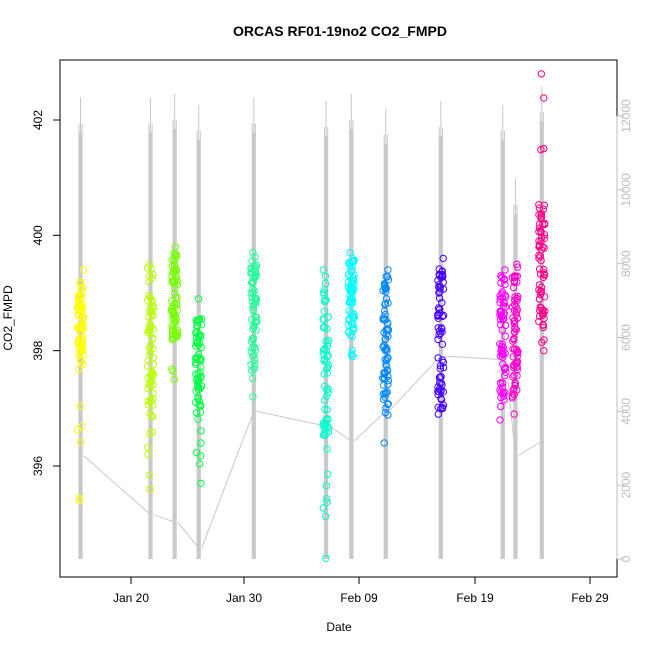 The image size is (650, 650). What do you see at coordinates (626, 411) in the screenshot?
I see `y2-tick-label: 4000` at bounding box center [626, 411].